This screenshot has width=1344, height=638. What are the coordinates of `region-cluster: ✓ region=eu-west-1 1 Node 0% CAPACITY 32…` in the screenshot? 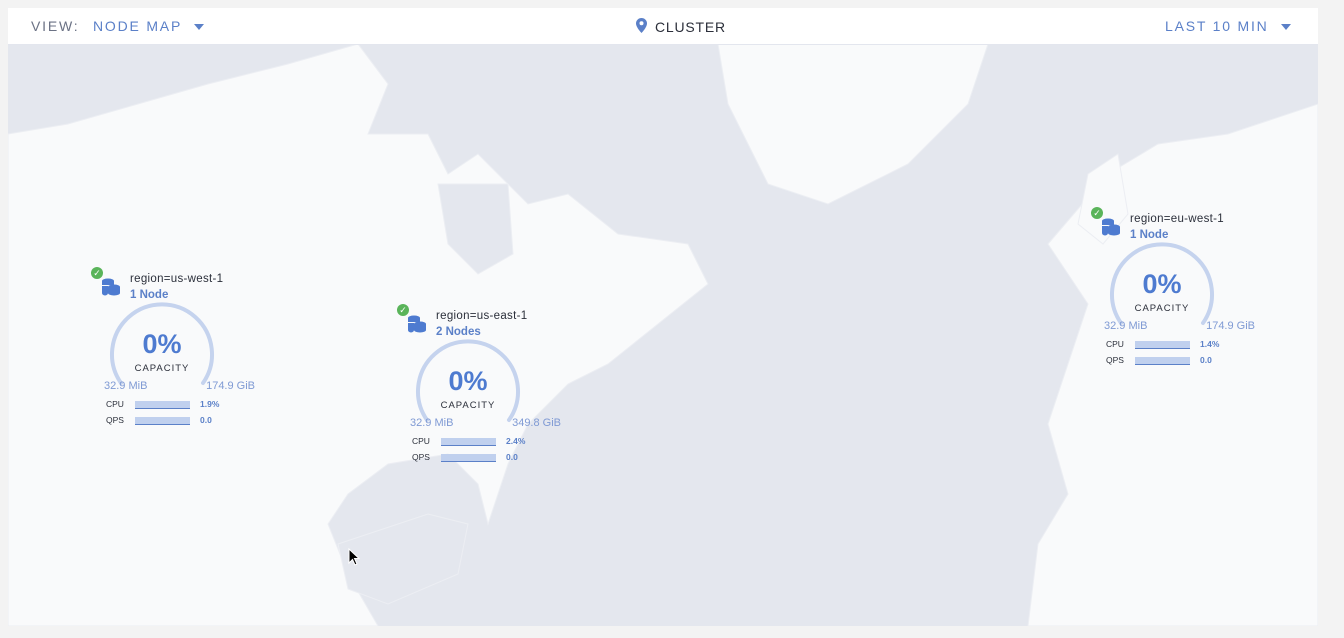 It's located at (1173, 292).